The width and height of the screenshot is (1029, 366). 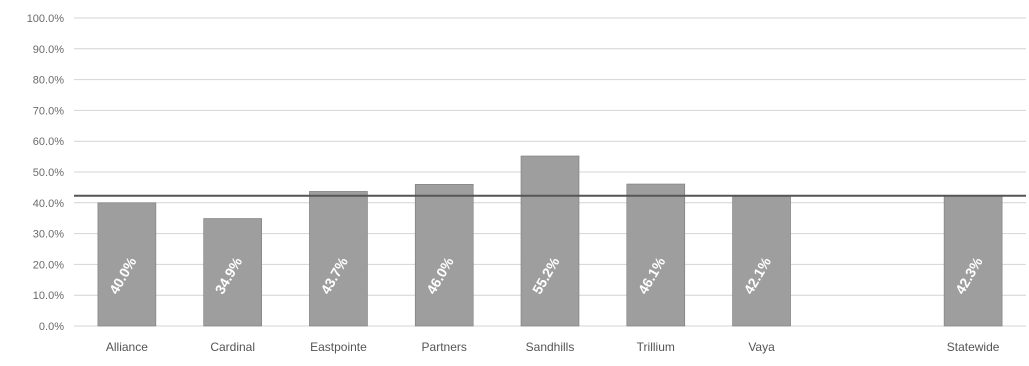 I want to click on y-tick-label: 0.0%, so click(x=51, y=327).